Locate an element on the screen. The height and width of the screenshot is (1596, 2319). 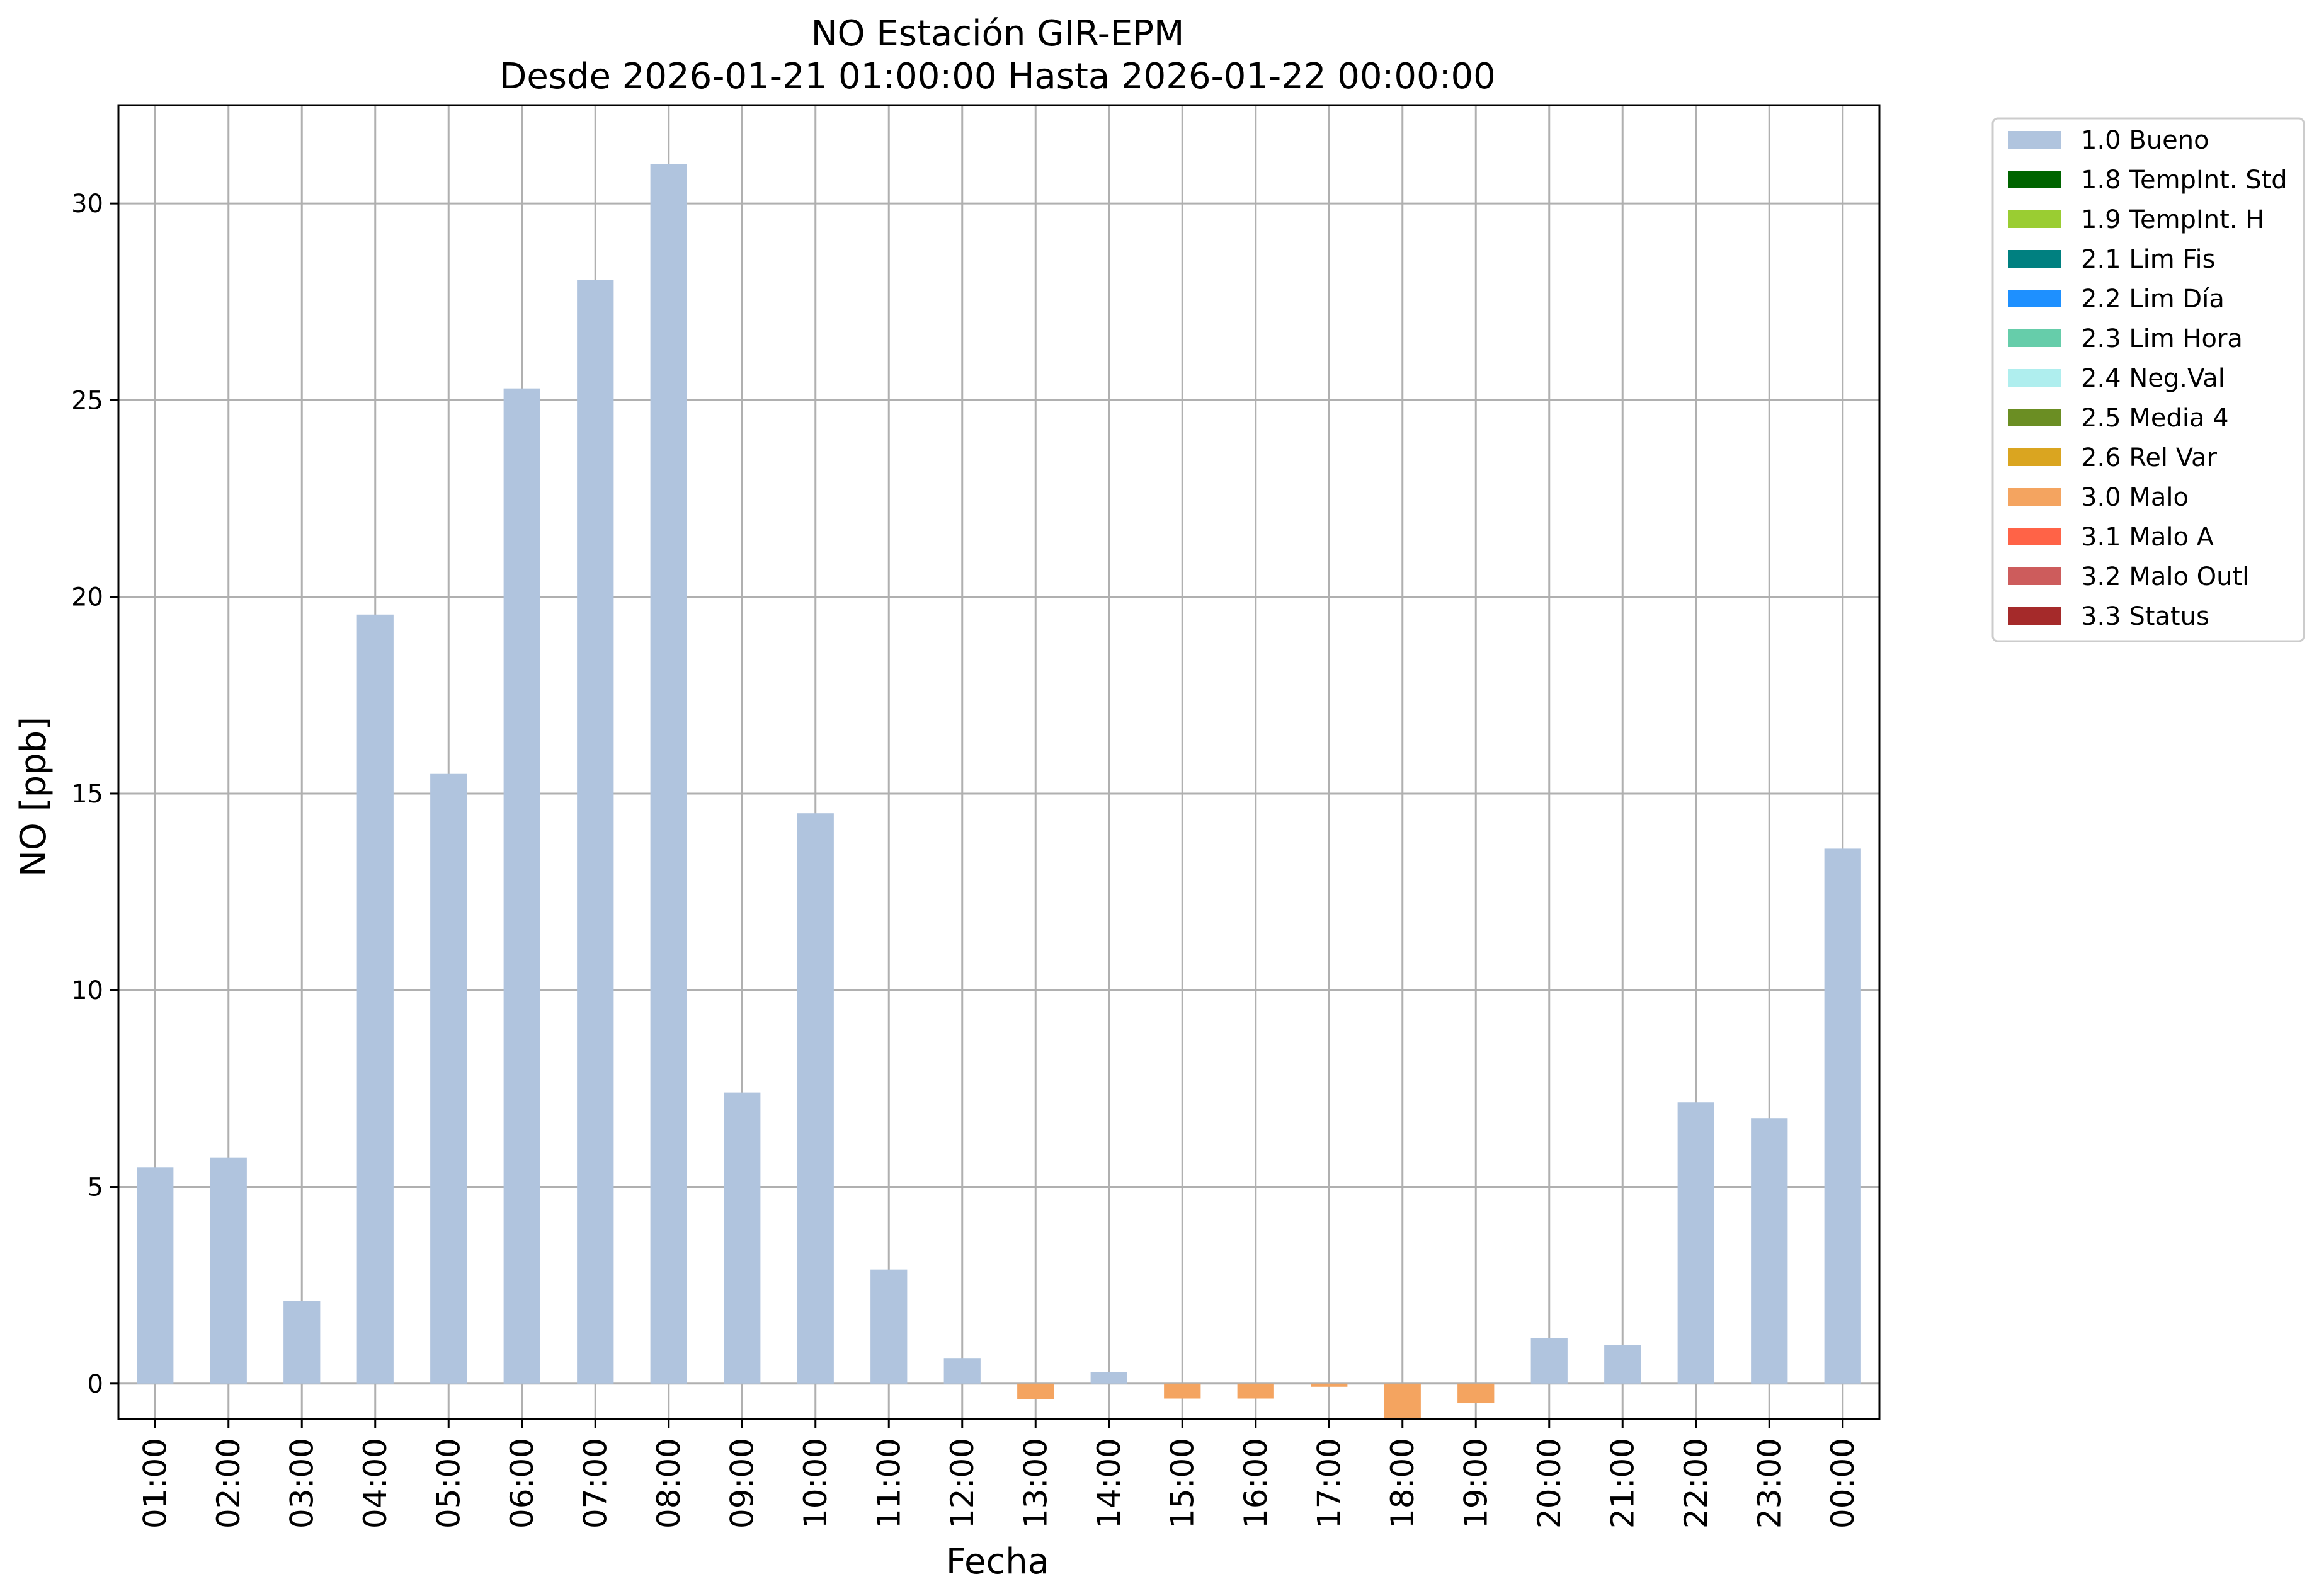
x-tick-label: 22:00 is located at coordinates (1696, 1483).